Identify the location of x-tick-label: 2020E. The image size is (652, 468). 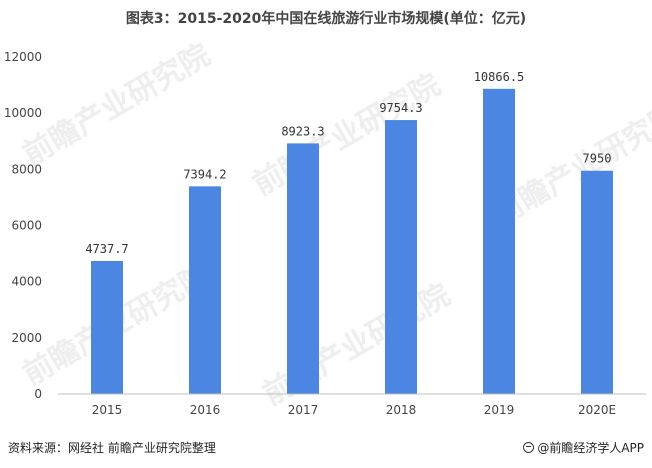
(597, 410).